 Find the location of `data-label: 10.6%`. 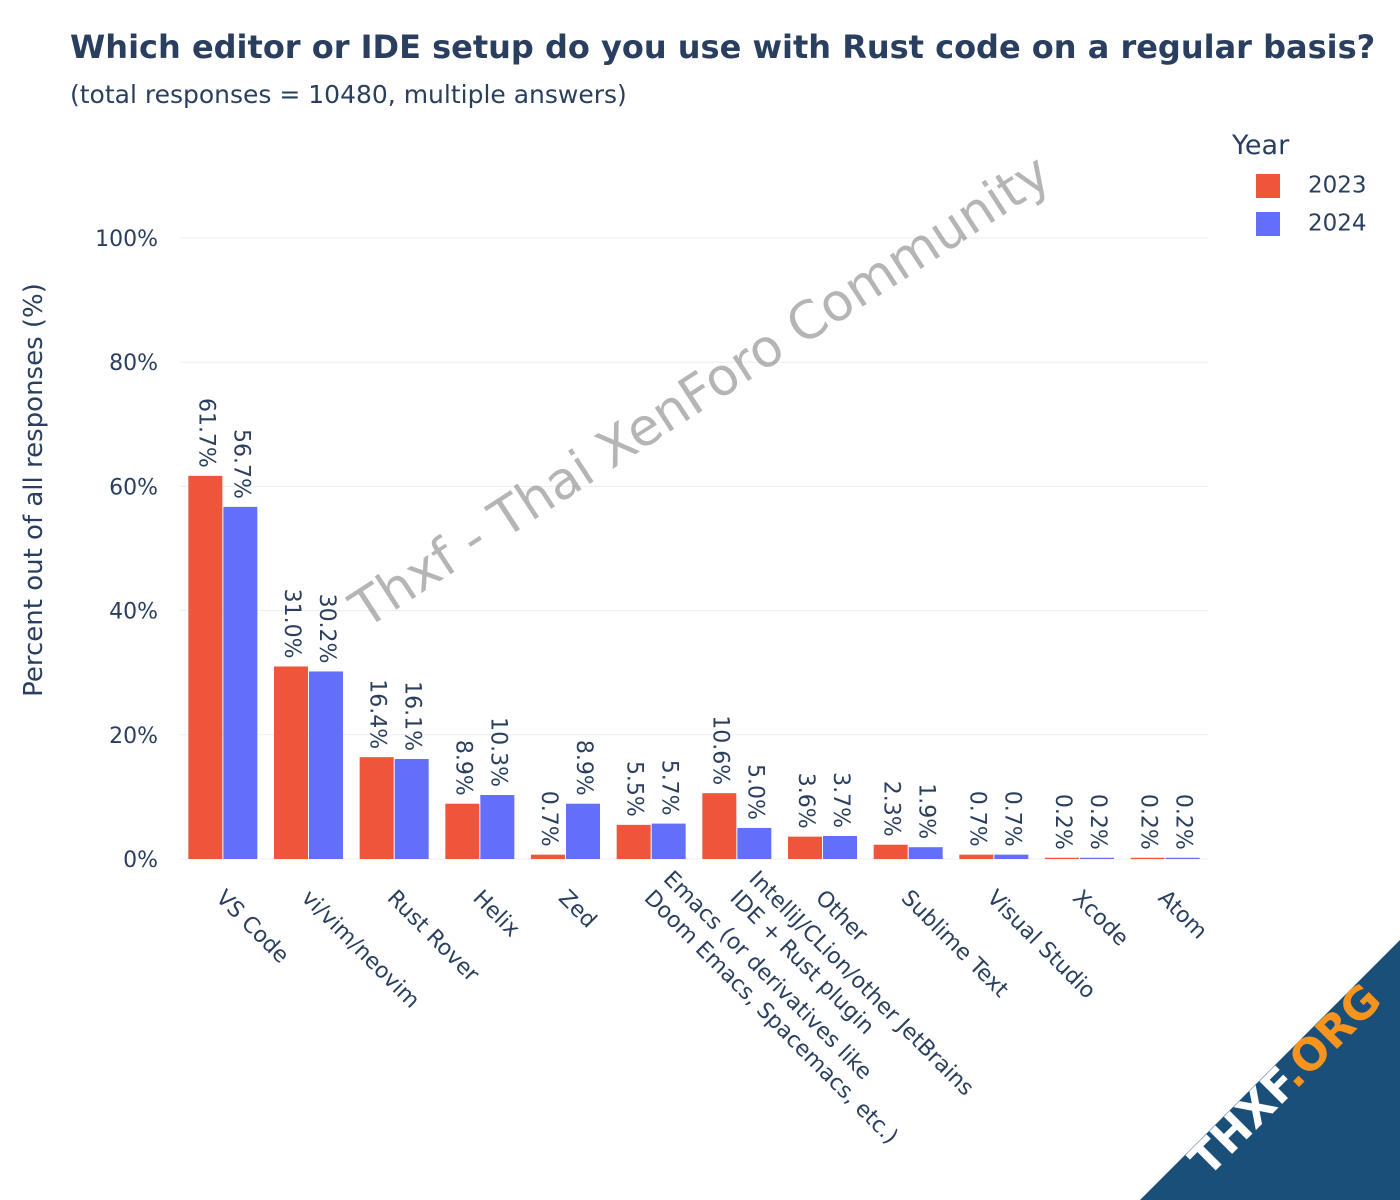

data-label: 10.6% is located at coordinates (719, 750).